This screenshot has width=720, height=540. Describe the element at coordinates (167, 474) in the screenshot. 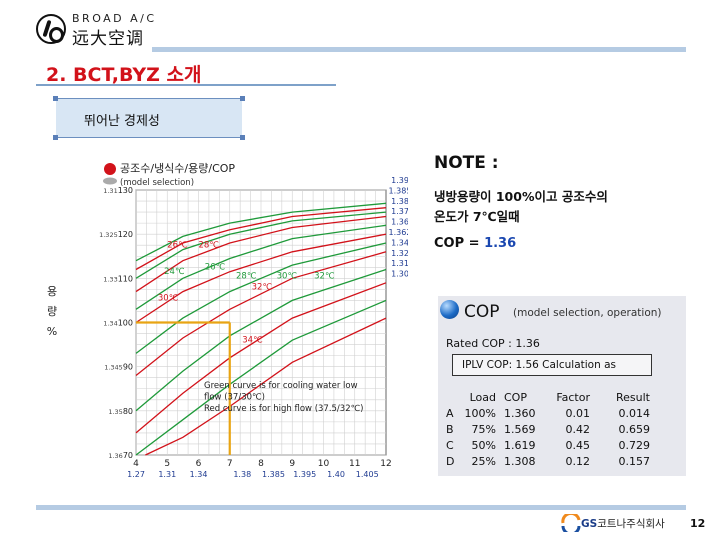

I see `x-cop-tick-label: 1.31` at that location.